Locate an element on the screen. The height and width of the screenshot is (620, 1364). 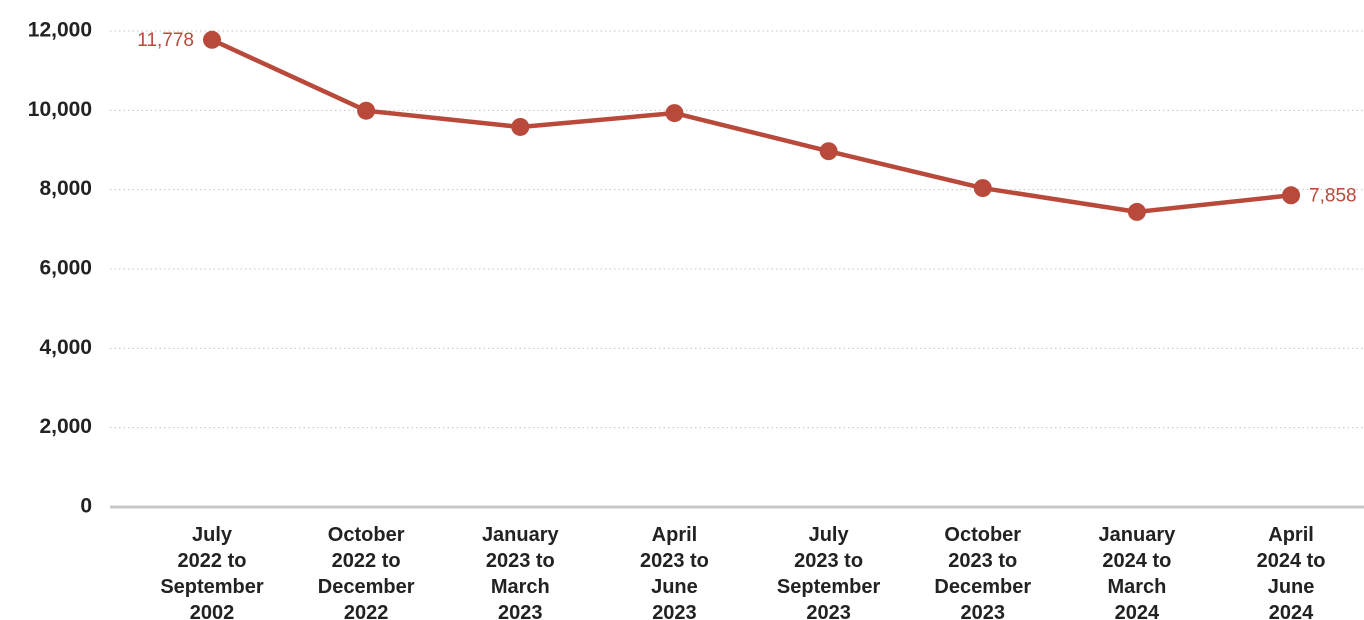
x-tick-label: January 2024 to March 2024 is located at coordinates (1137, 572).